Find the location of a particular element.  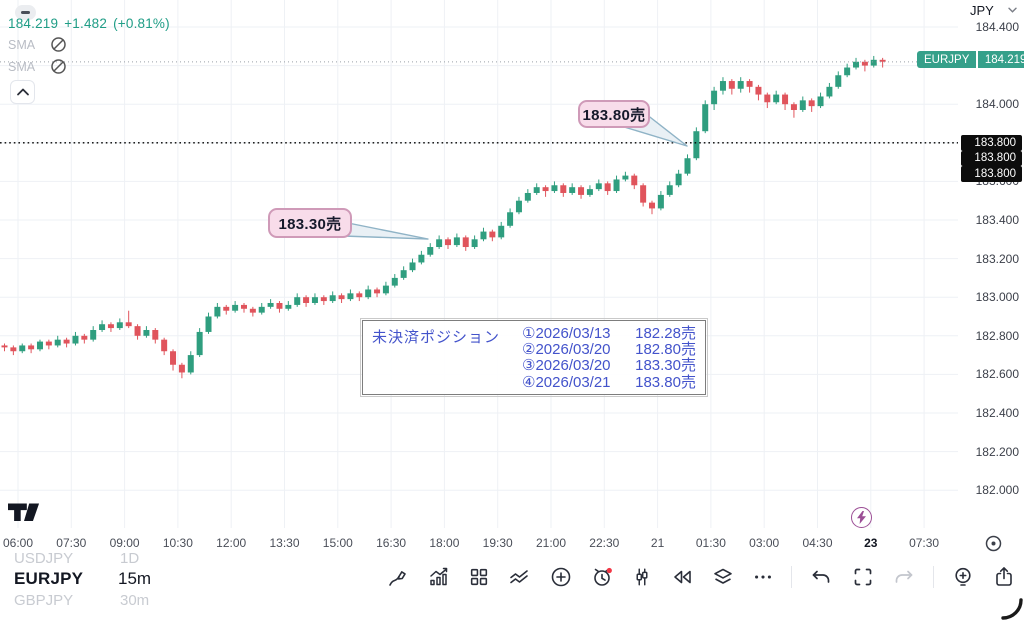

currency-selector: JPY is located at coordinates (991, 10).